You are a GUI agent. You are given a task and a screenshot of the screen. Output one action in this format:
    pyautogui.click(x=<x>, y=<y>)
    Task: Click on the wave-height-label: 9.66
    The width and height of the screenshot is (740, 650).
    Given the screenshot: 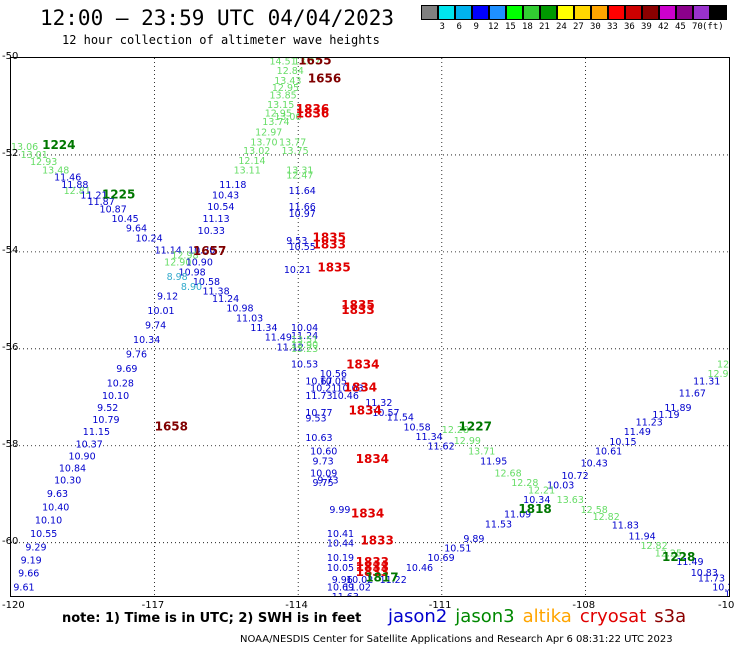 What is the action you would take?
    pyautogui.click(x=28, y=574)
    